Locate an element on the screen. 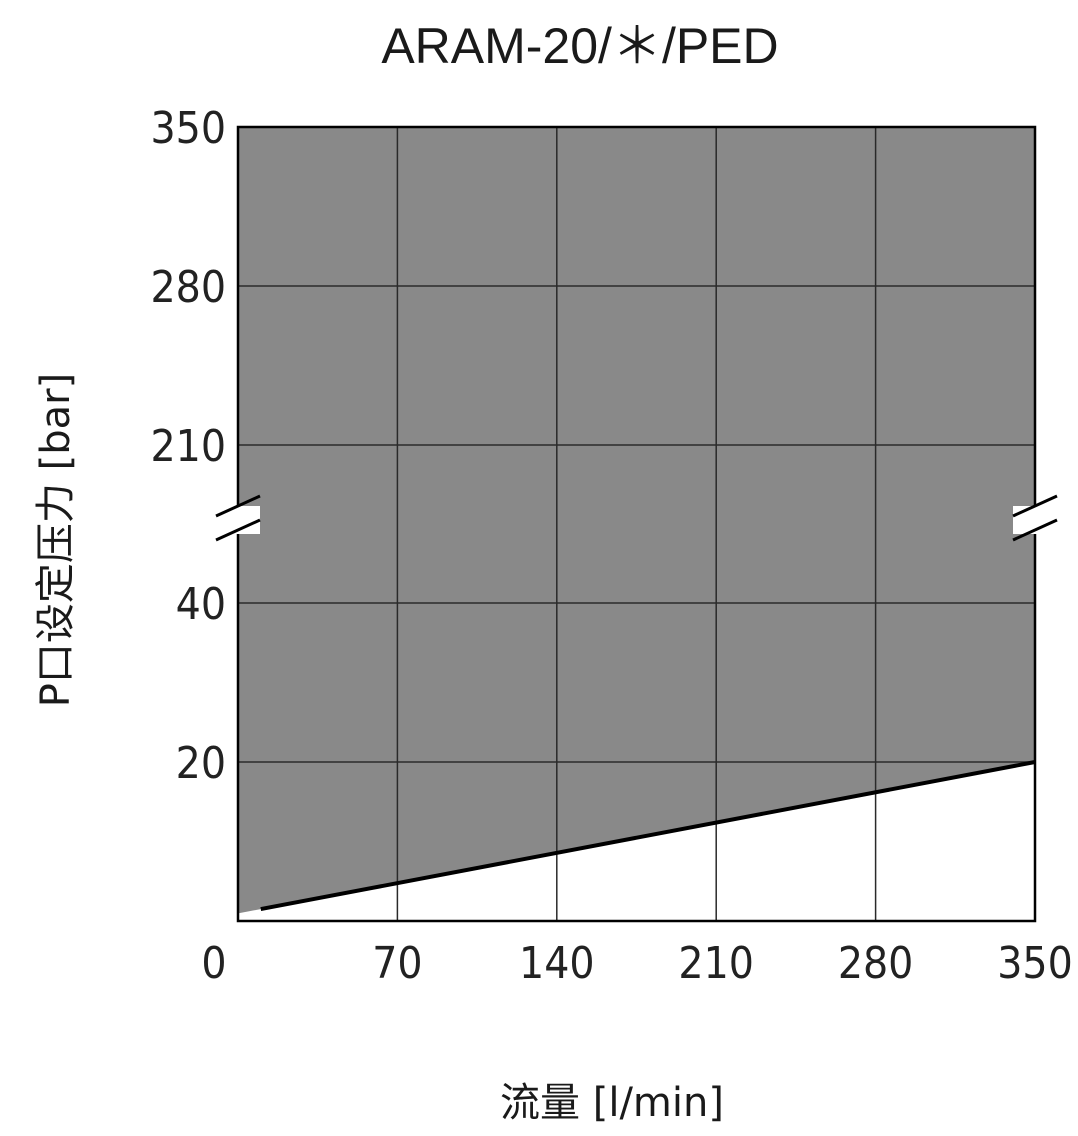  x-tick-label: 350 is located at coordinates (1035, 963).